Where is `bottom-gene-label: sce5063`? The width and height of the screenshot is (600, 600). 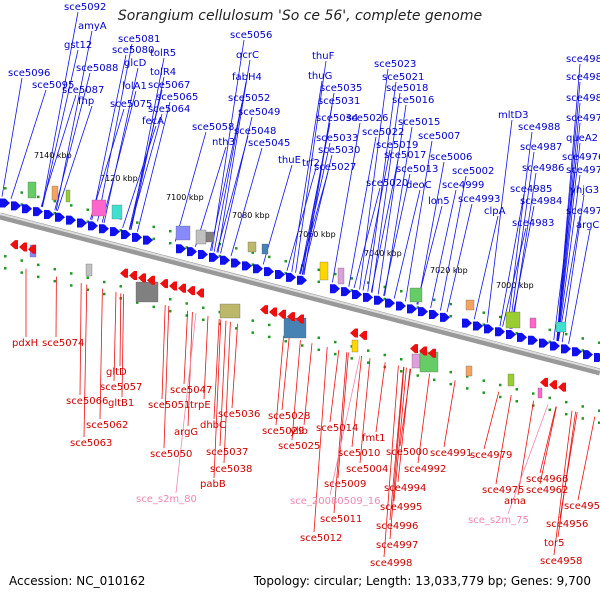 bottom-gene-label: sce5063 is located at coordinates (91, 443).